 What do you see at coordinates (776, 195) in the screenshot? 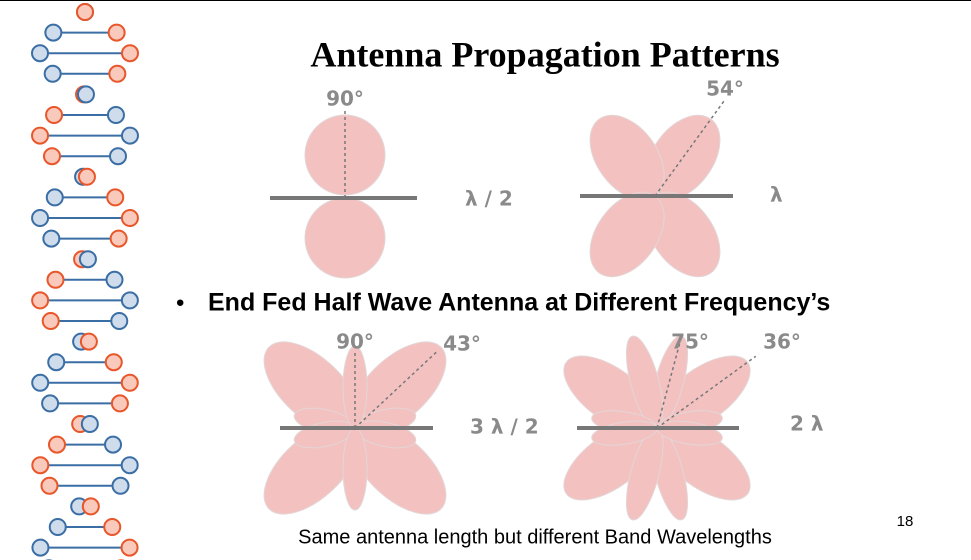
I see `wavelength-label: λ` at bounding box center [776, 195].